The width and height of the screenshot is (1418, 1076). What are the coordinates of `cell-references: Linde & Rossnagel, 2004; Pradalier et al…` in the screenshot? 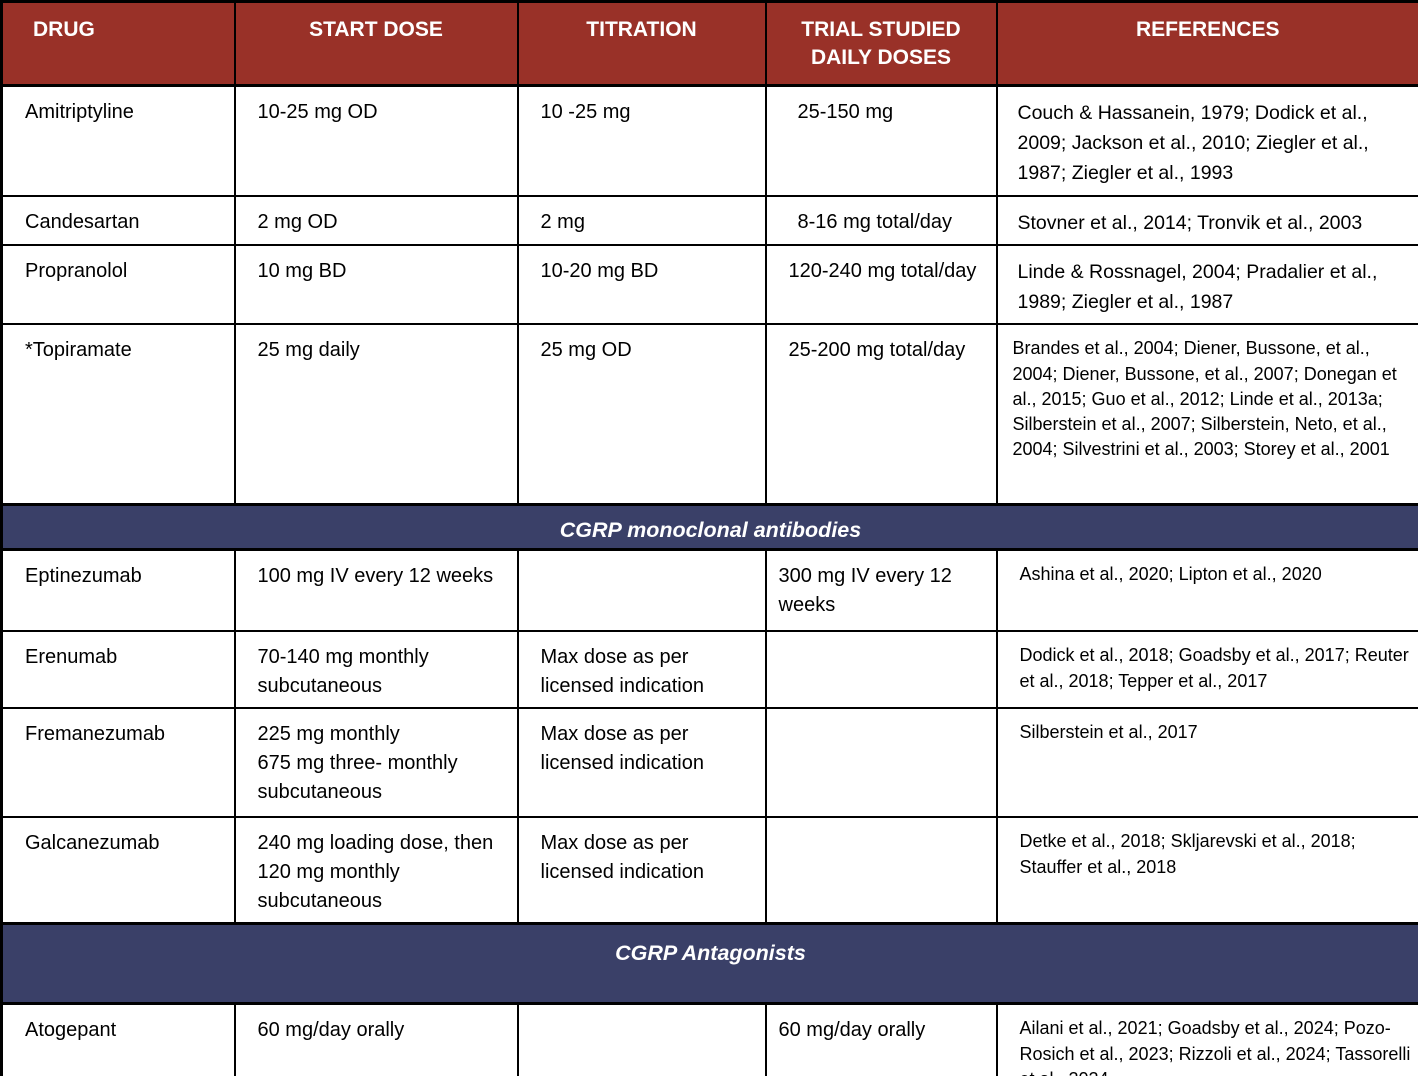 It's located at (1206, 284).